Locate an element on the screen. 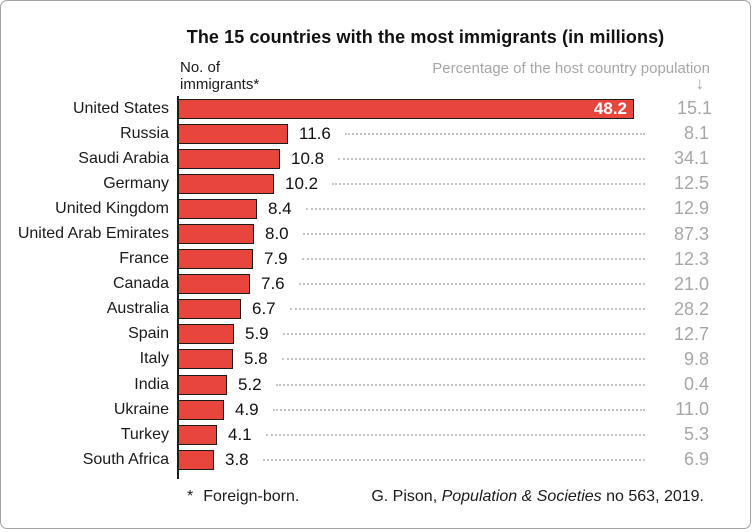 This screenshot has height=532, width=754. chart-row: Australia 6.7 28.2 is located at coordinates (375, 309).